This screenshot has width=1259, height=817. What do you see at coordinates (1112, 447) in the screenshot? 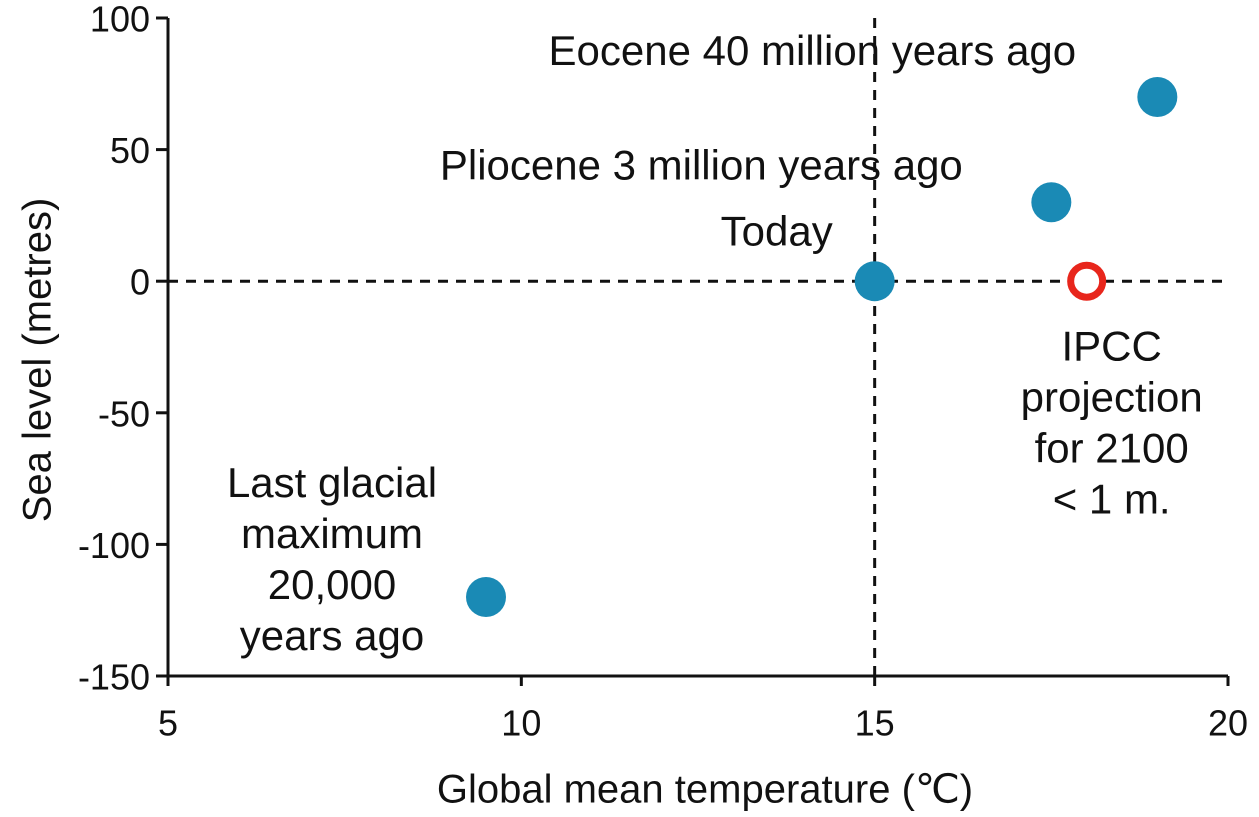
I see `point-label: for 2100` at bounding box center [1112, 447].